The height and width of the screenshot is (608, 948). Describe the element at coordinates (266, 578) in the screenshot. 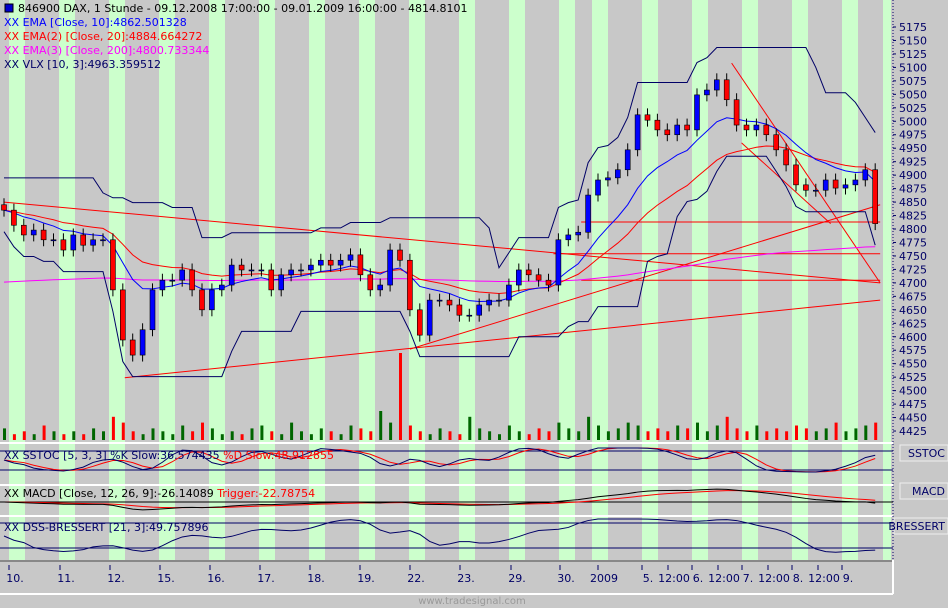

I see `x-tick-label: 17.` at that location.